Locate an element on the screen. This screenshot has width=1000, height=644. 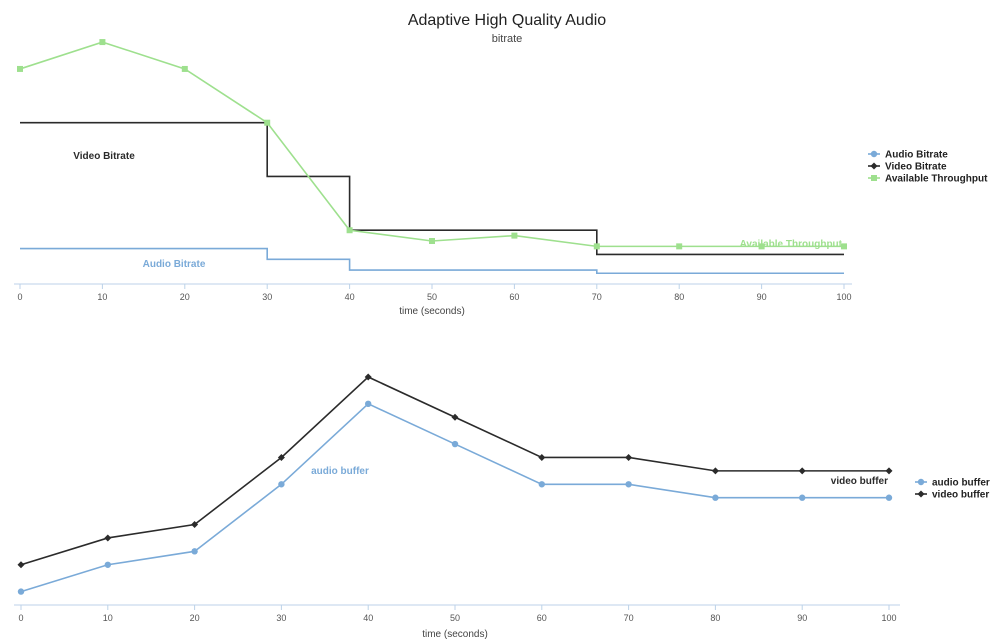
legend-label: Audio Bitrate is located at coordinates (916, 155).